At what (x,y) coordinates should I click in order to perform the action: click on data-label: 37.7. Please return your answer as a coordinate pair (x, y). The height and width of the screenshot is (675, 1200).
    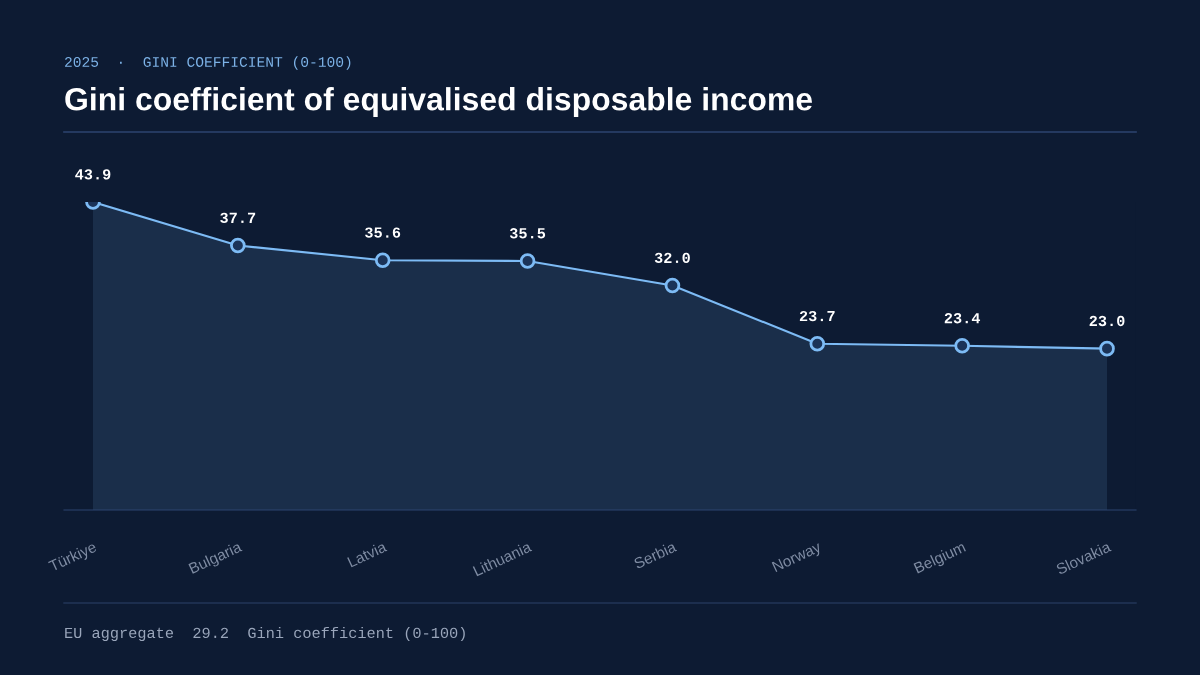
    Looking at the image, I should click on (238, 218).